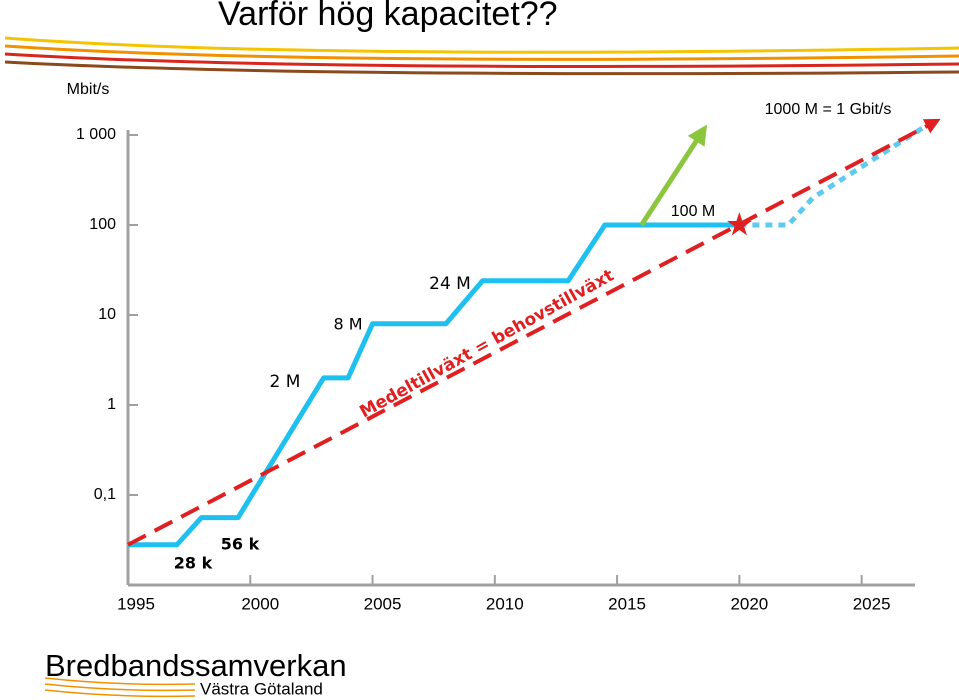  What do you see at coordinates (102, 224) in the screenshot?
I see `y-tick-label: 100` at bounding box center [102, 224].